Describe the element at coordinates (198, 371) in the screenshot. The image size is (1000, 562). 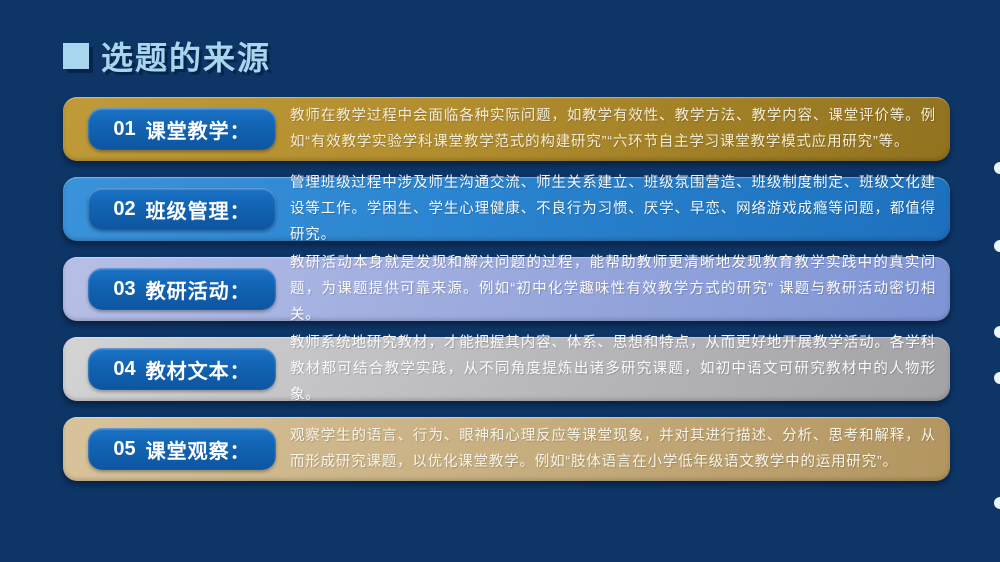
I see `item-label: 教材文本：` at that location.